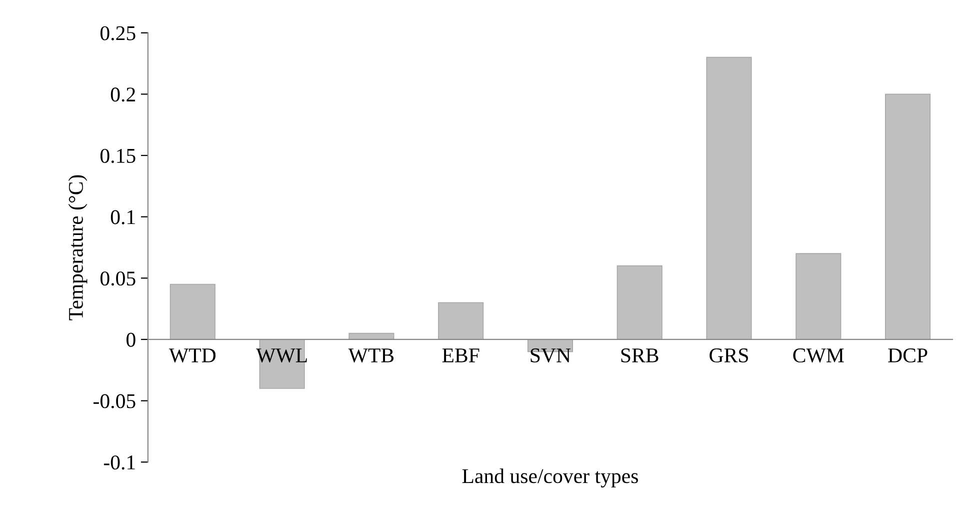 The height and width of the screenshot is (505, 967). Describe the element at coordinates (115, 401) in the screenshot. I see `y-tick-label: -0.05` at that location.